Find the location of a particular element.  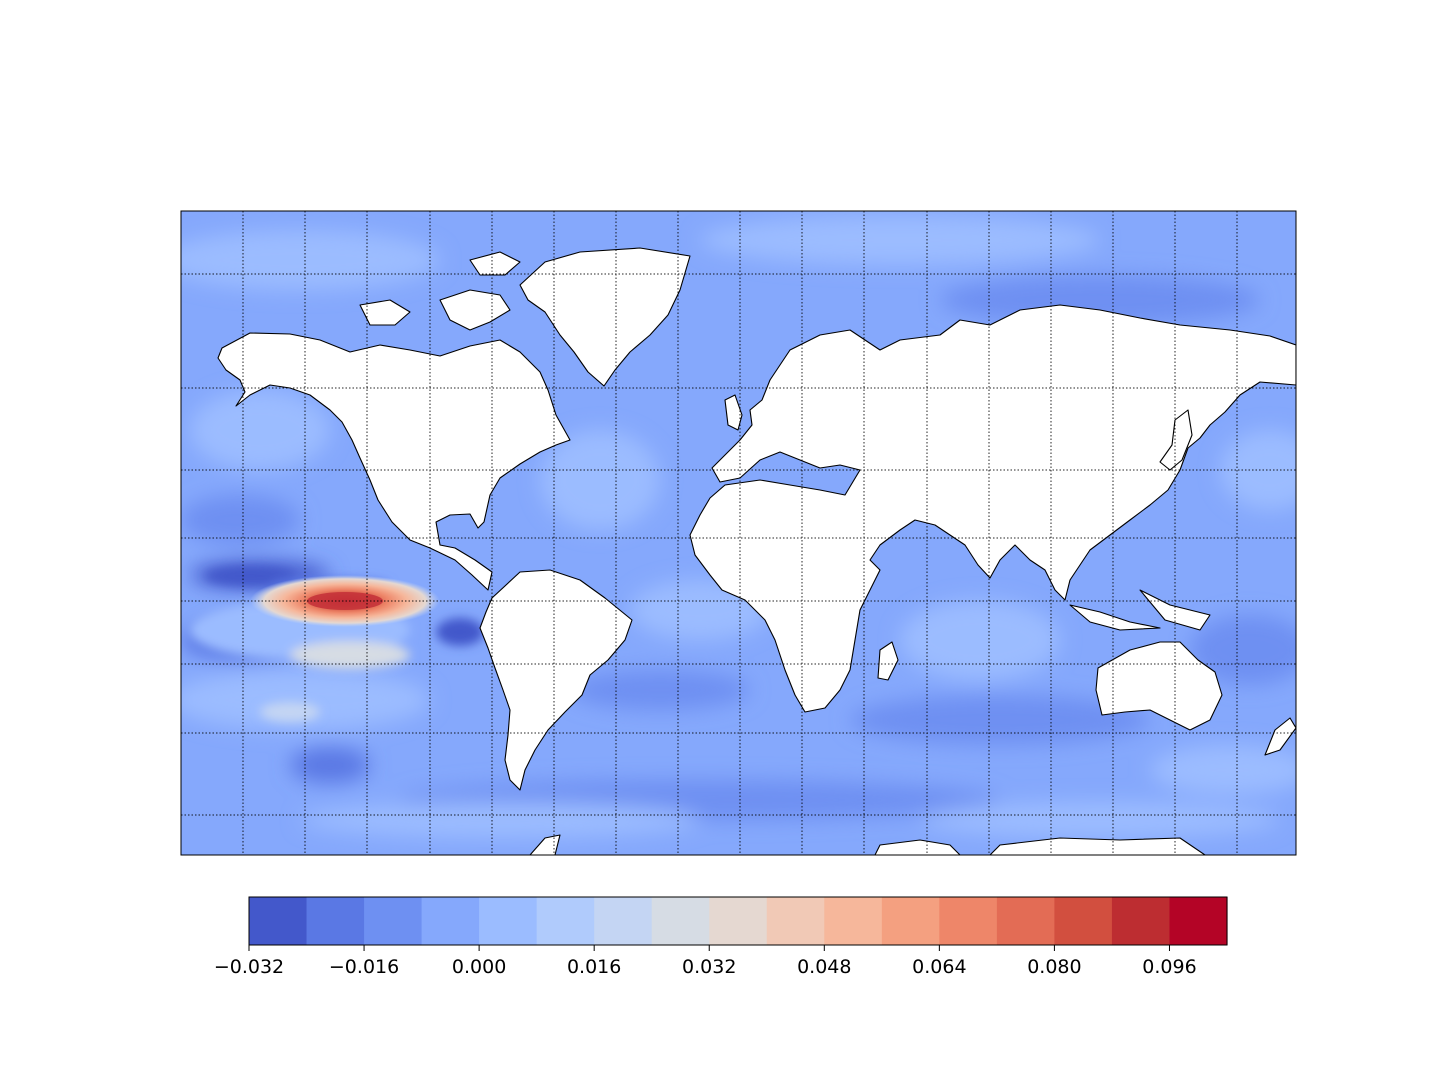

colorbar-tick-label: −0.032 is located at coordinates (249, 967).